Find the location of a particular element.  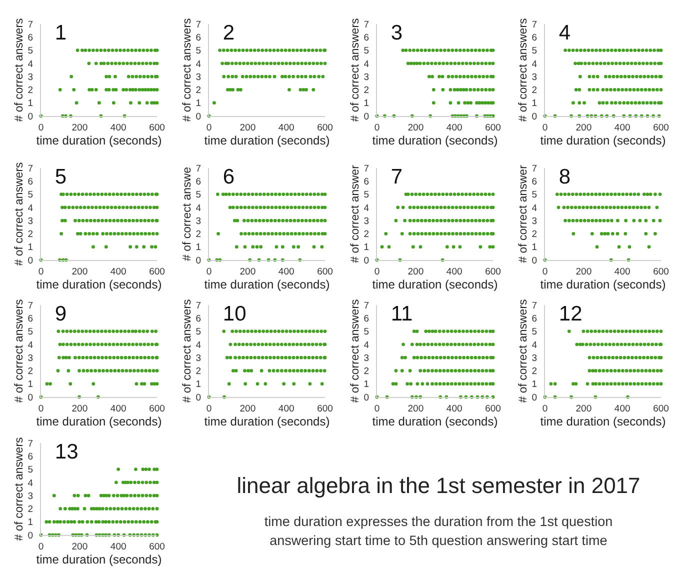

chart-title: 1 is located at coordinates (60, 33).